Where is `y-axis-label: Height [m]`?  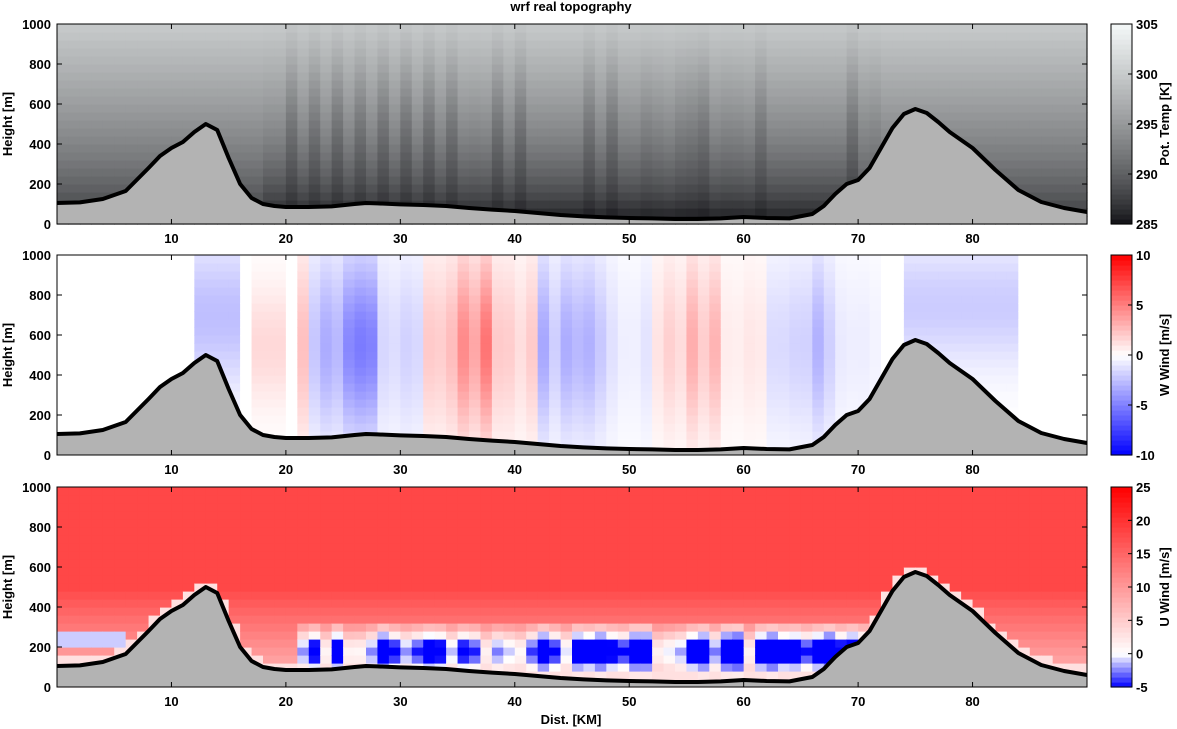 y-axis-label: Height [m] is located at coordinates (7, 355).